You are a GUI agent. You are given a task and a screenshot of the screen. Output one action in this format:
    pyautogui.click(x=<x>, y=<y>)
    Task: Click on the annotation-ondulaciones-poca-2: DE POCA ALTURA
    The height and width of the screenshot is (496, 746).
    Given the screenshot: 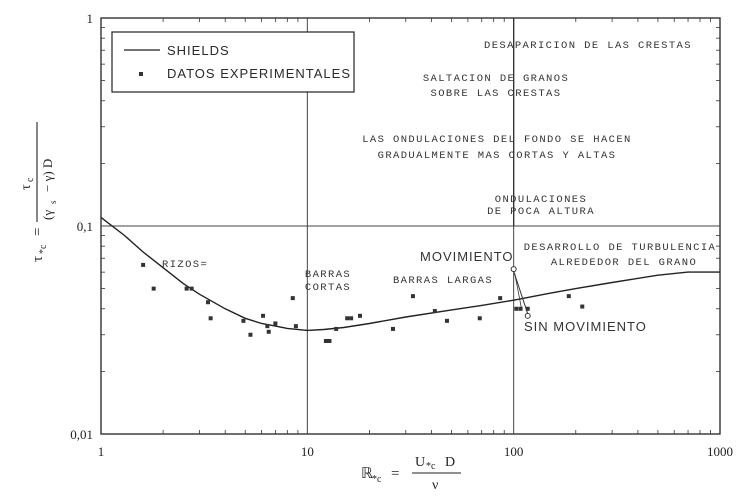 What is the action you would take?
    pyautogui.click(x=541, y=212)
    